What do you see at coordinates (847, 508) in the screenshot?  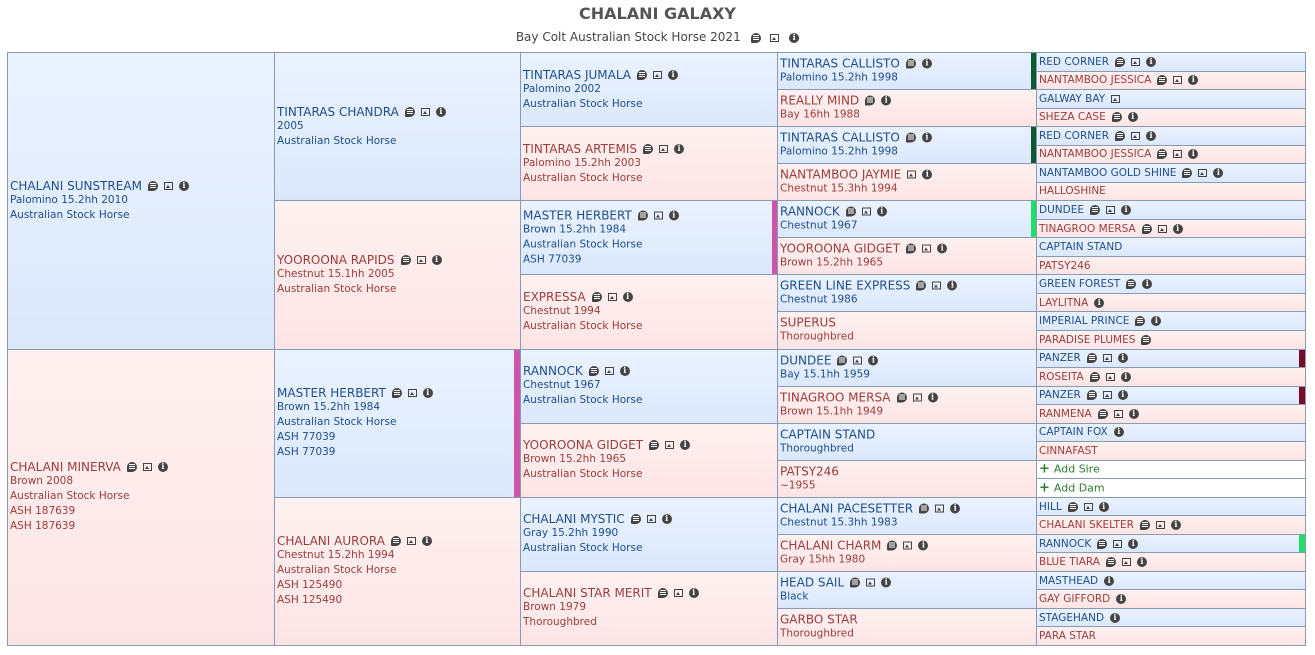 I see `horse-name: CHALANI PACESETTER` at bounding box center [847, 508].